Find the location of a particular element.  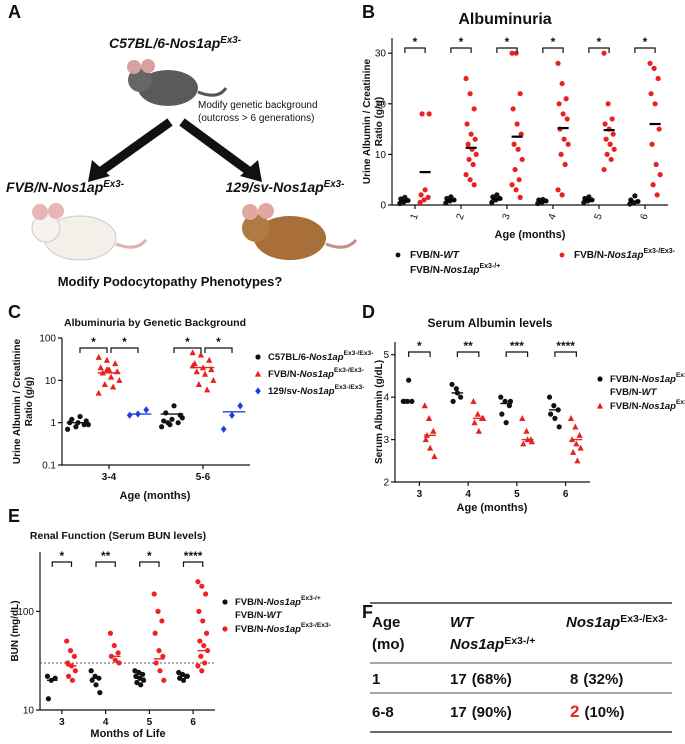

x-axis-label: Age (months) is located at coordinates (492, 508).